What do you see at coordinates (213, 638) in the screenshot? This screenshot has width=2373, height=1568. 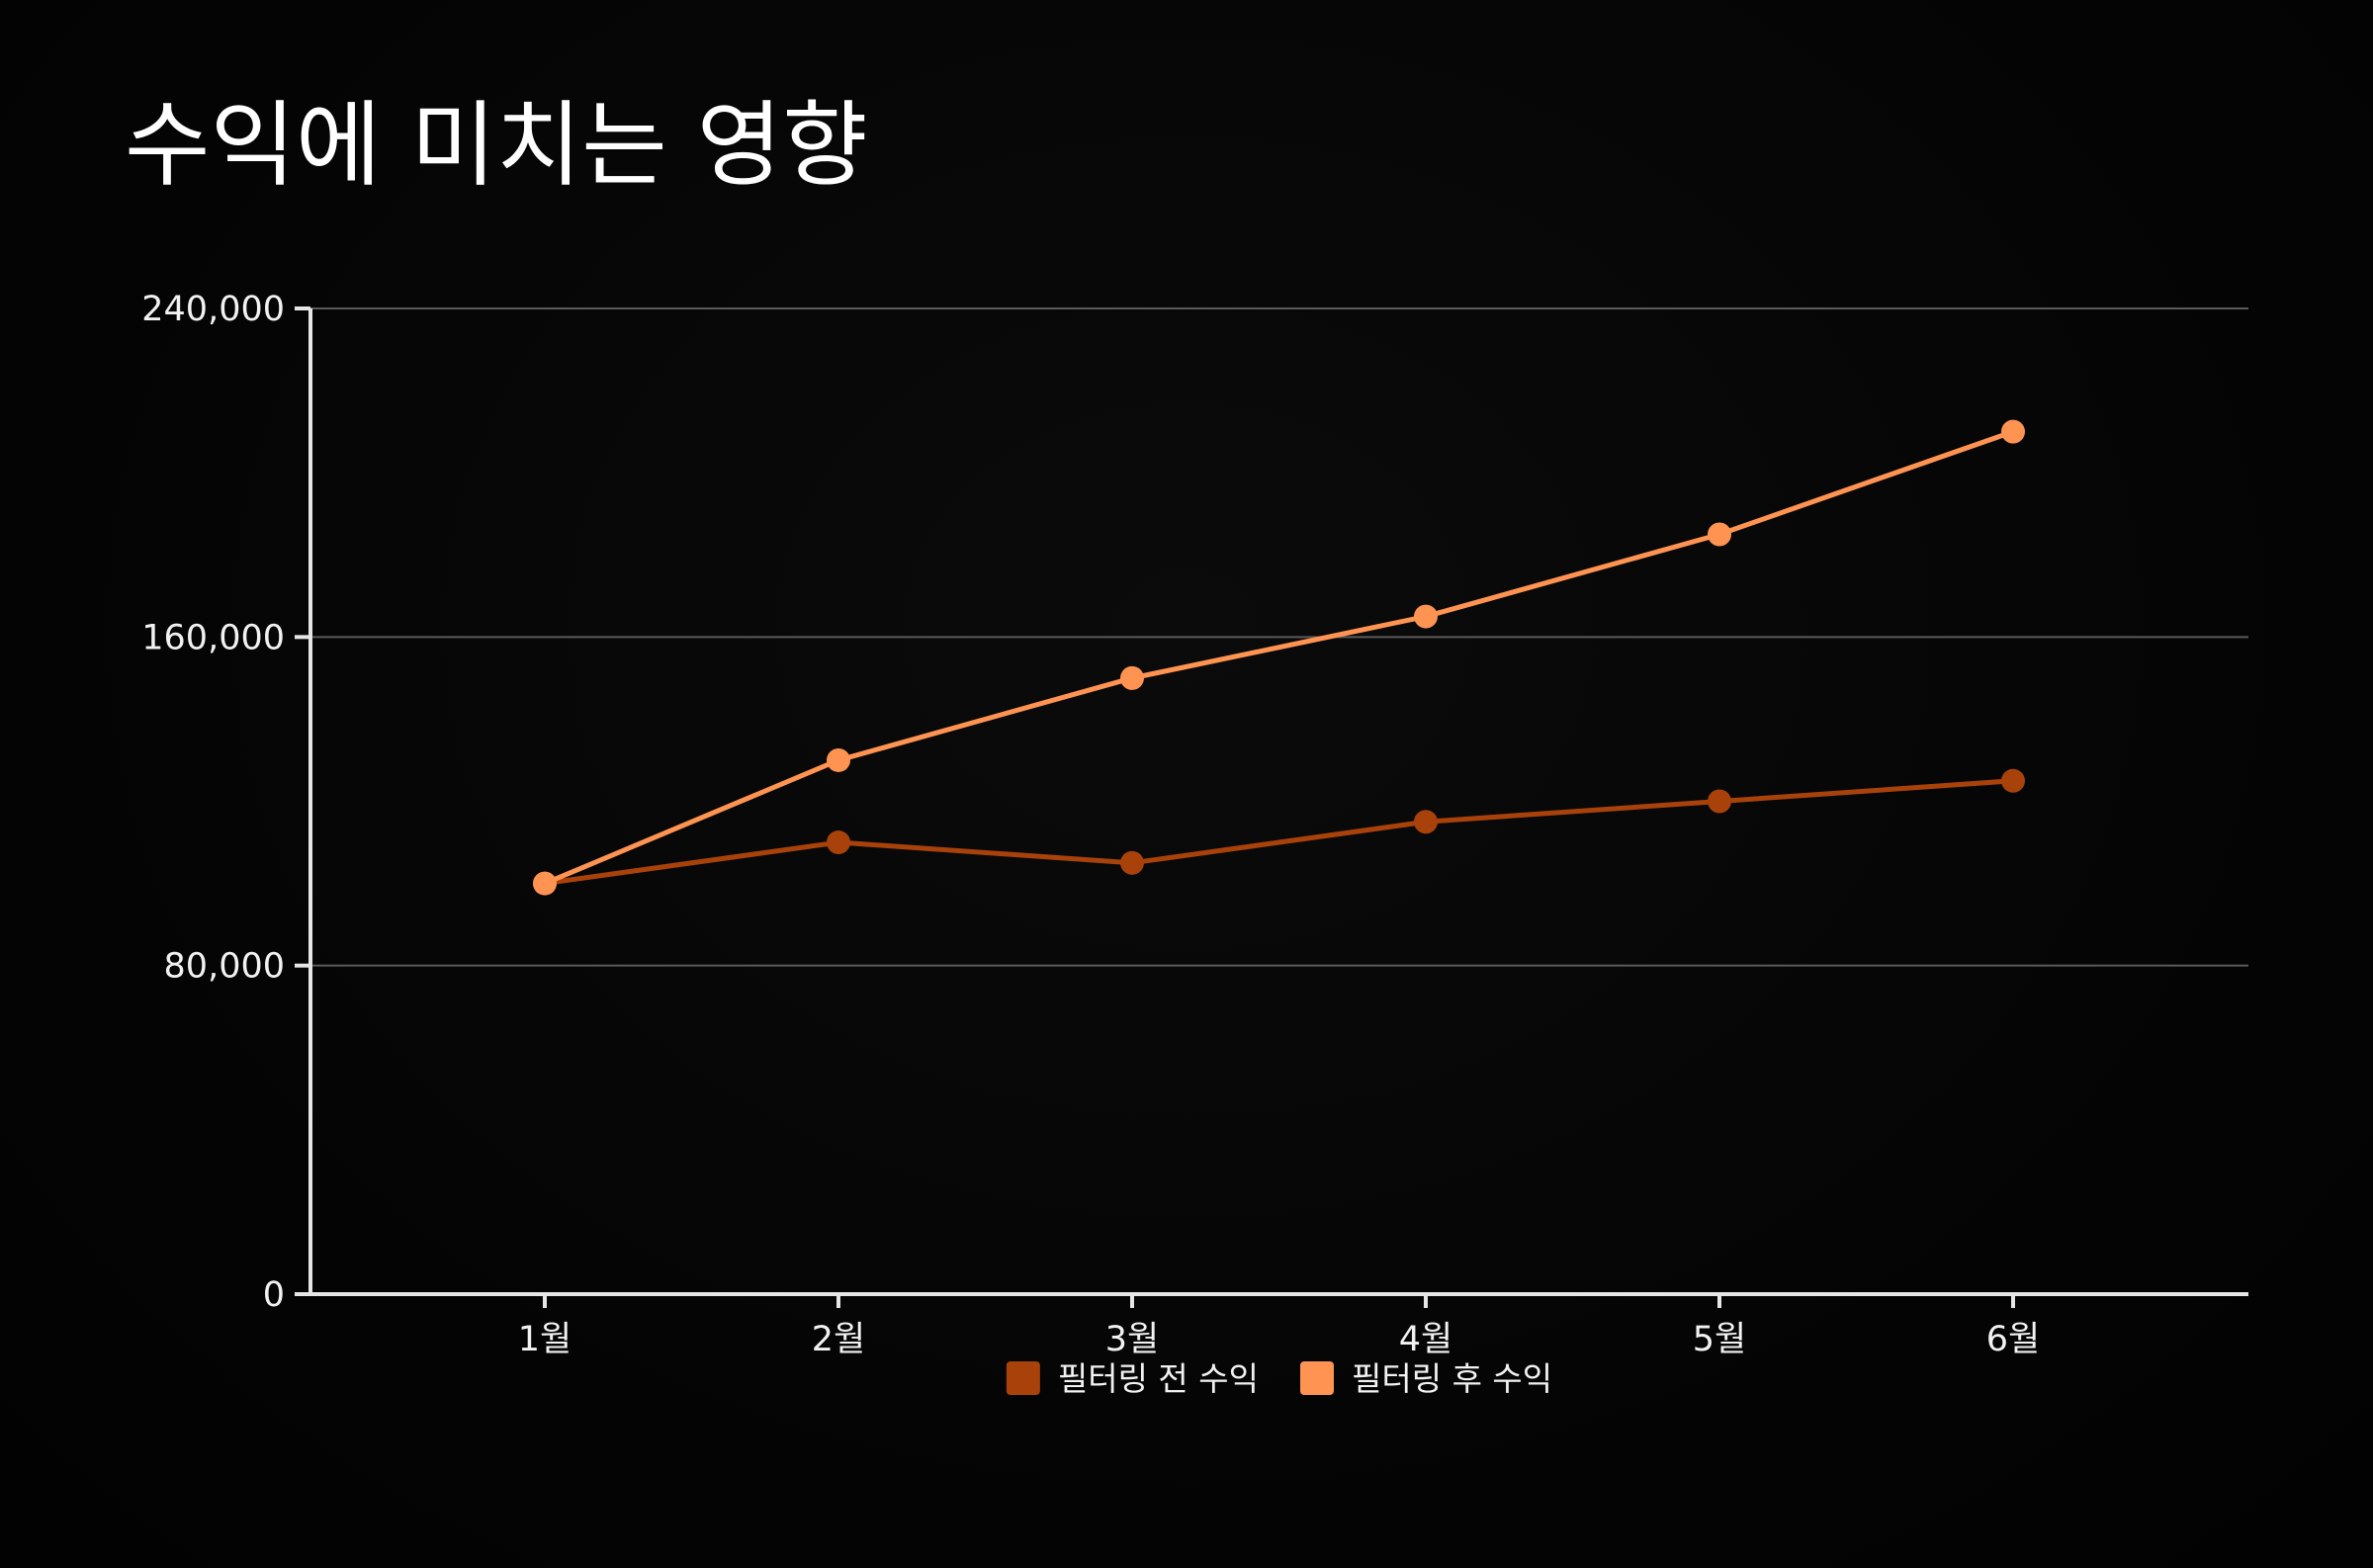 I see `y-tick-label: 160,000` at bounding box center [213, 638].